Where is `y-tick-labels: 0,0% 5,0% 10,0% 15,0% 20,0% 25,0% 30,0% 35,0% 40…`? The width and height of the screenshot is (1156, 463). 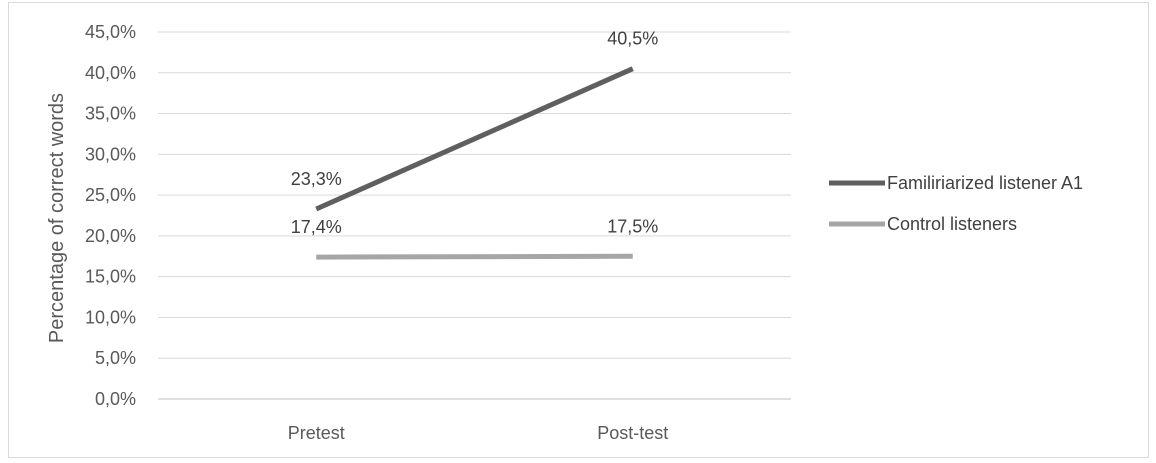
y-tick-labels: 0,0% 5,0% 10,0% 15,0% 20,0% 25,0% 30,0% 35,0% 40… is located at coordinates (110, 215).